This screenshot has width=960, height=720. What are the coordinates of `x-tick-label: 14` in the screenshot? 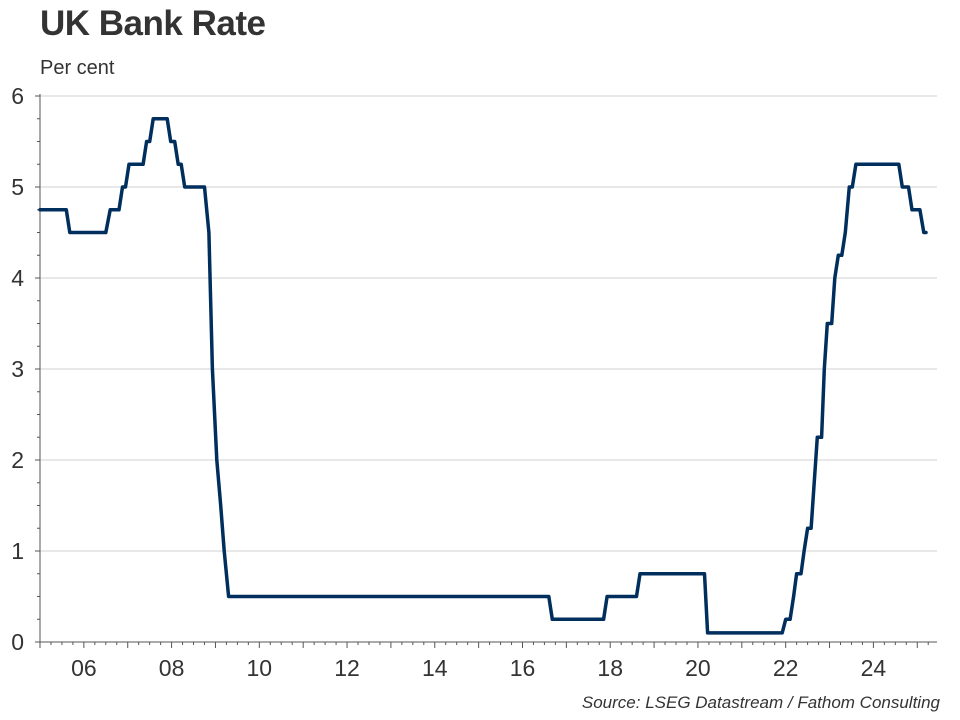 It's located at (435, 668).